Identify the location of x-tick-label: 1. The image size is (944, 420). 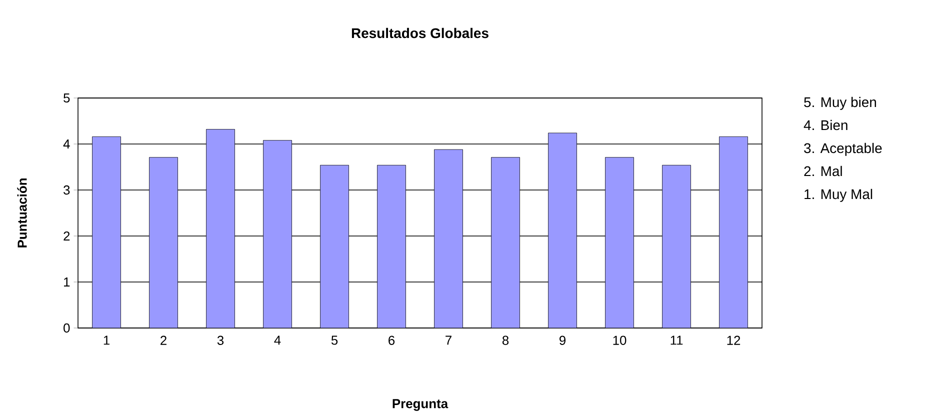
(107, 340).